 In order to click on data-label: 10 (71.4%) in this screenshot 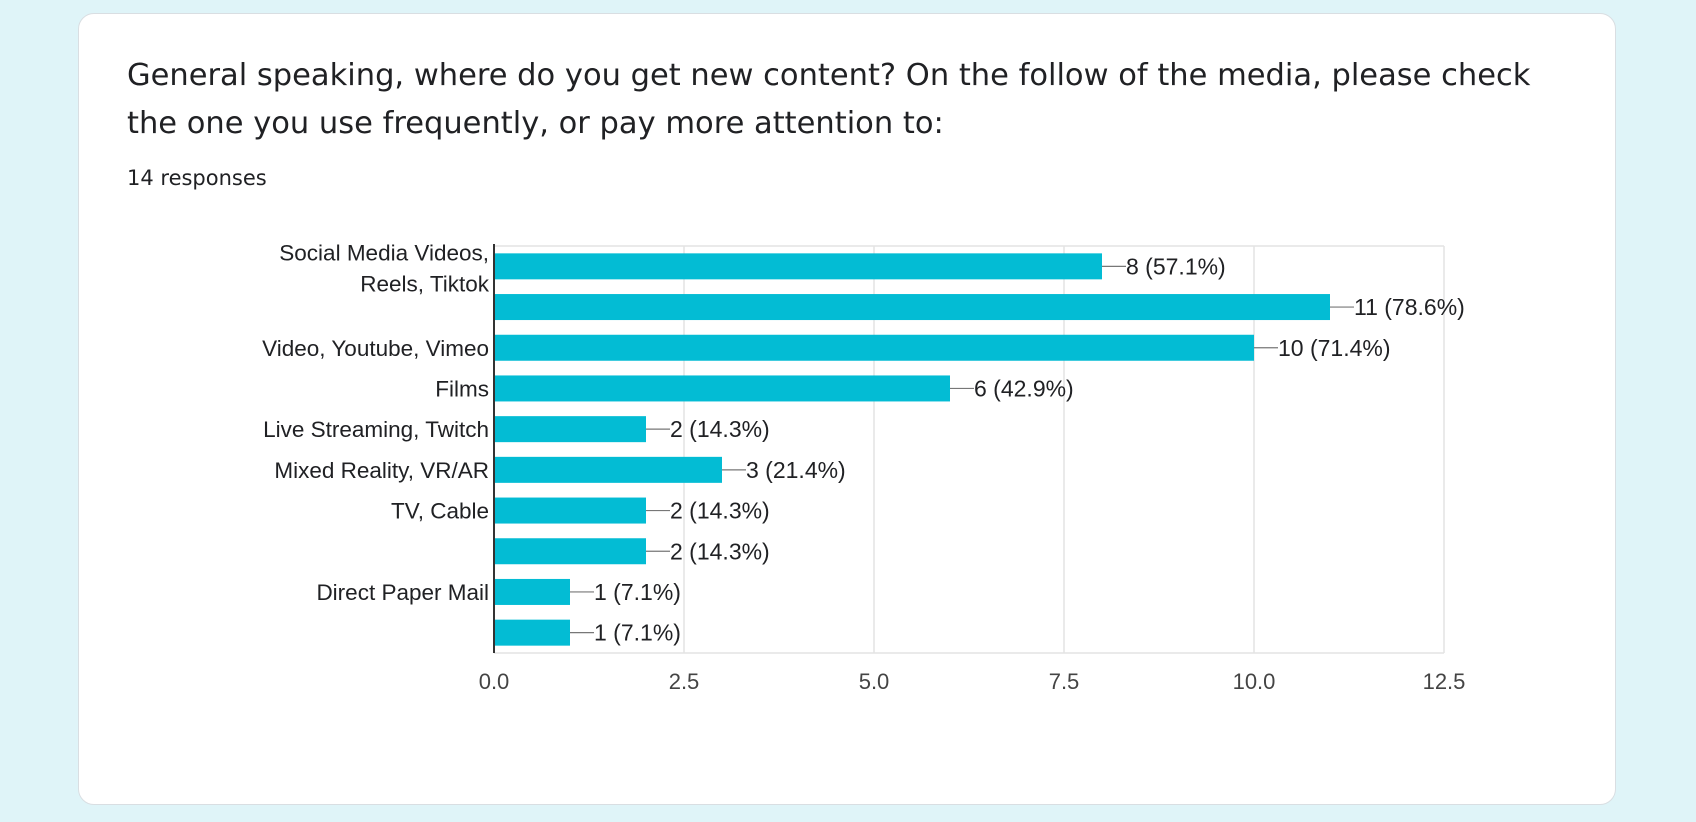, I will do `click(1334, 348)`.